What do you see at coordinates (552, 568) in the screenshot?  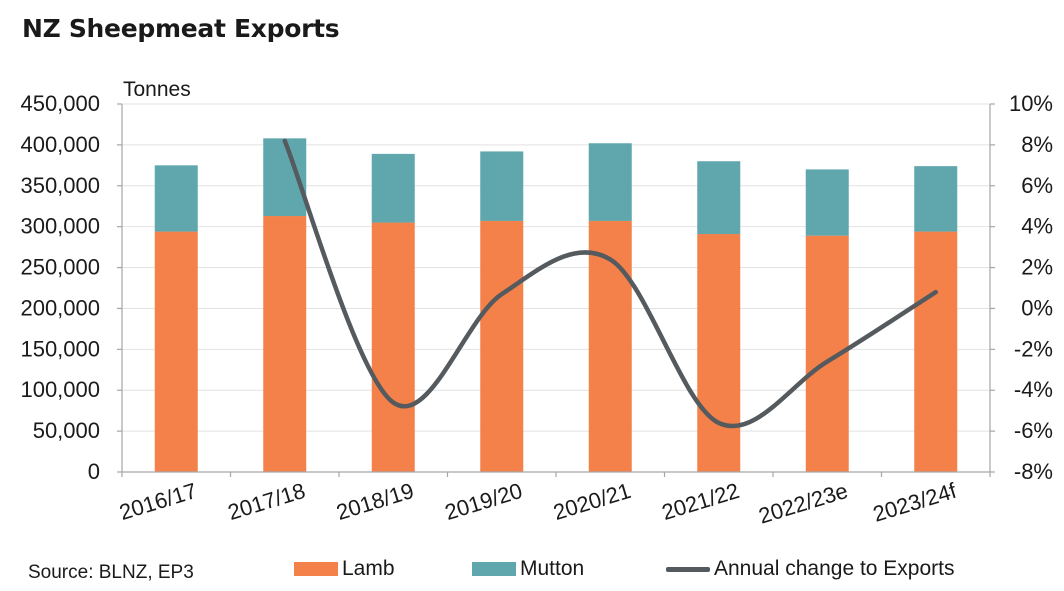 I see `legend-label-mutton: Mutton` at bounding box center [552, 568].